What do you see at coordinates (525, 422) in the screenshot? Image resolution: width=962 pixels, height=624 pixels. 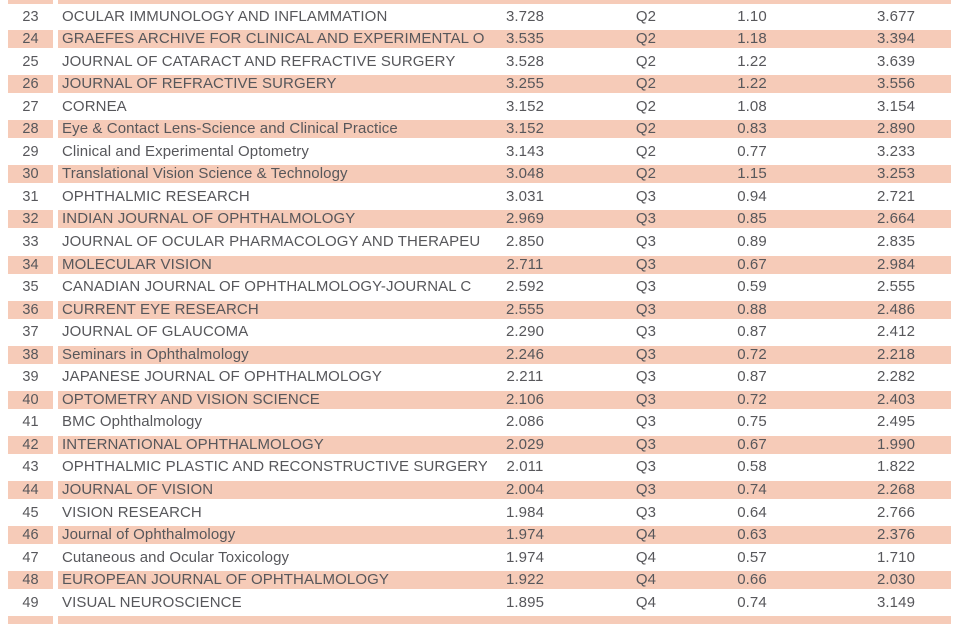 I see `impact-factor-cell: 2.086` at bounding box center [525, 422].